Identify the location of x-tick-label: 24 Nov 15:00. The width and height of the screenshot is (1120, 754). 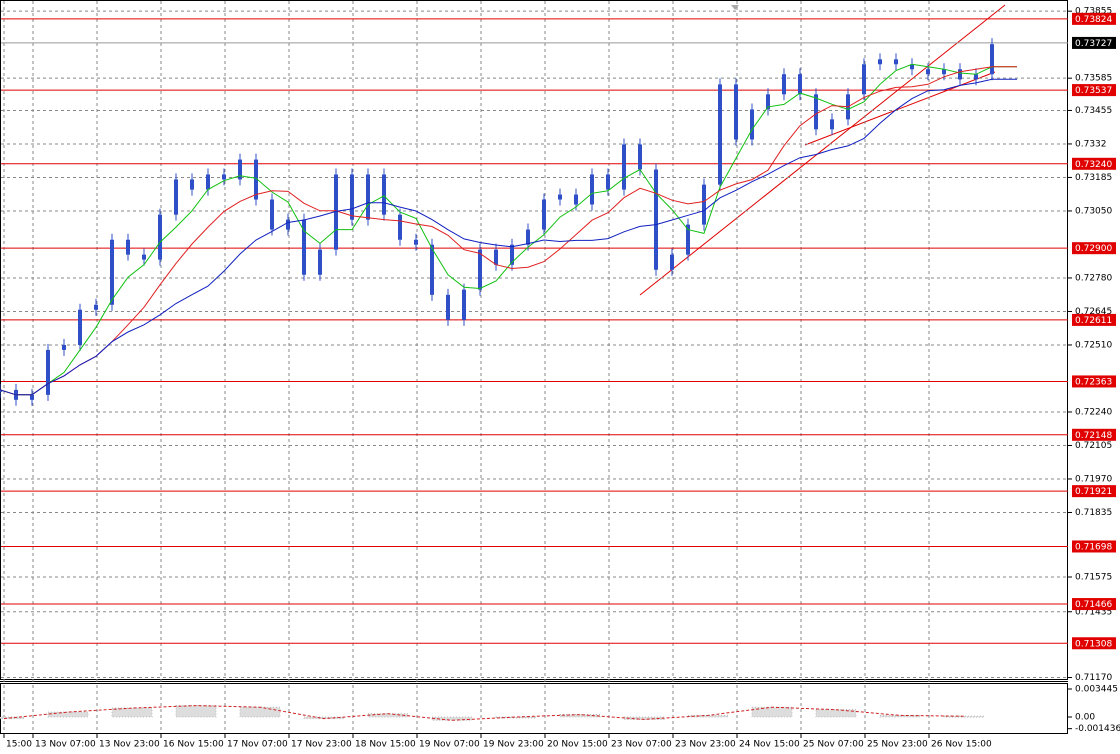
(769, 745).